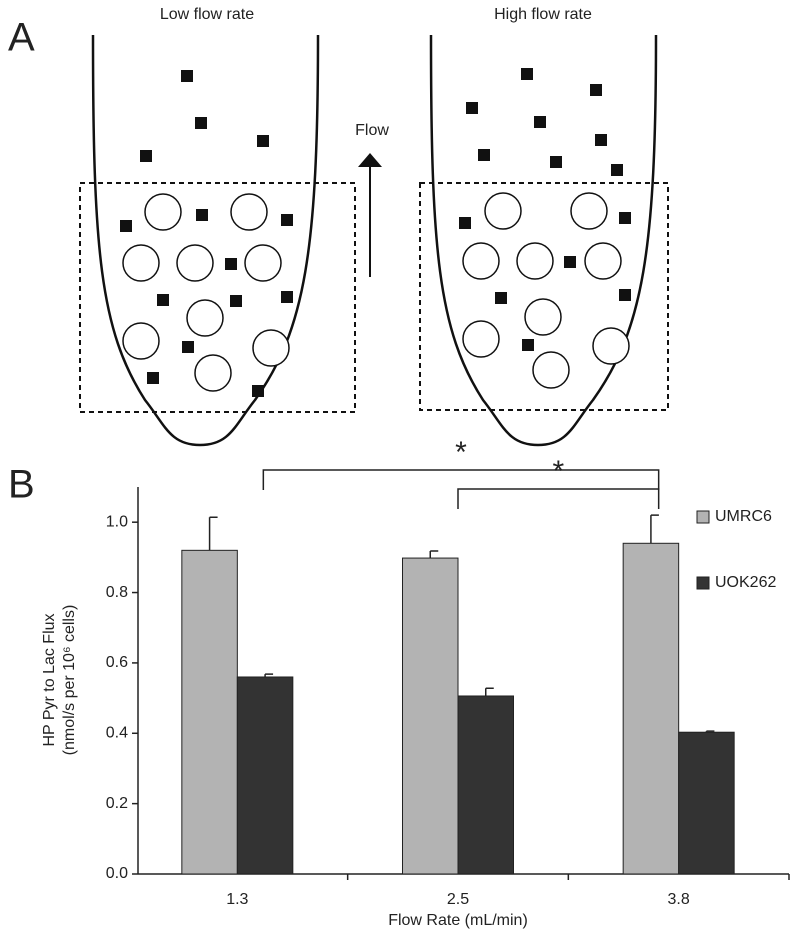 Image resolution: width=800 pixels, height=941 pixels. I want to click on y-tick-label: 0.4, so click(117, 732).